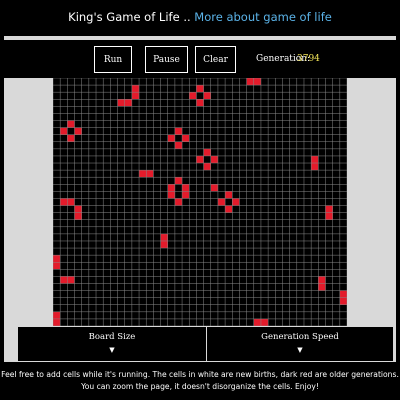 This screenshot has width=400, height=400. I want to click on control-bar: Run Pause Clear Generation: 3794, so click(200, 59).